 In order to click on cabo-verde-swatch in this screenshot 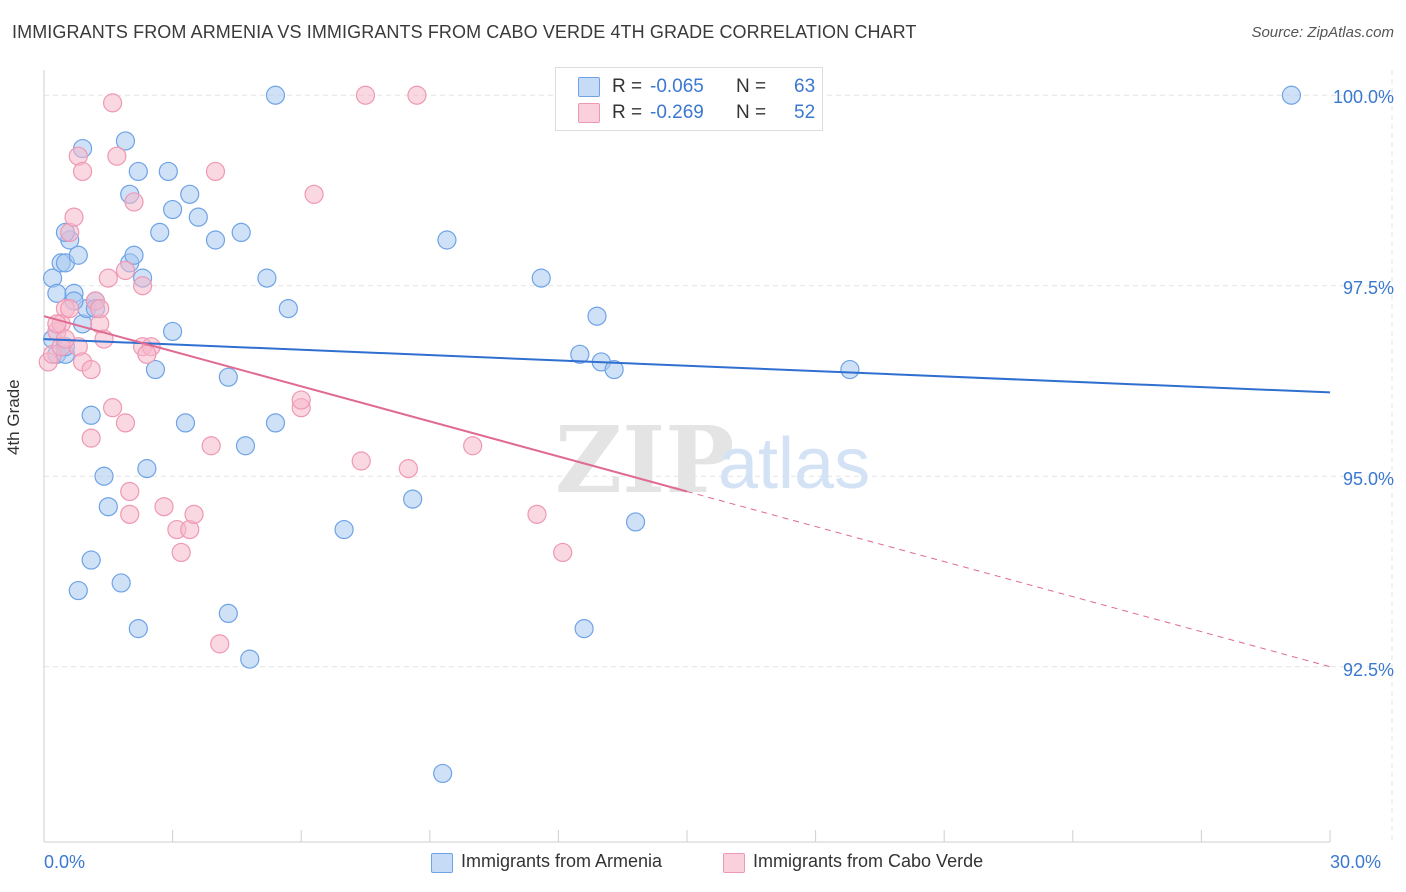, I will do `click(589, 113)`.